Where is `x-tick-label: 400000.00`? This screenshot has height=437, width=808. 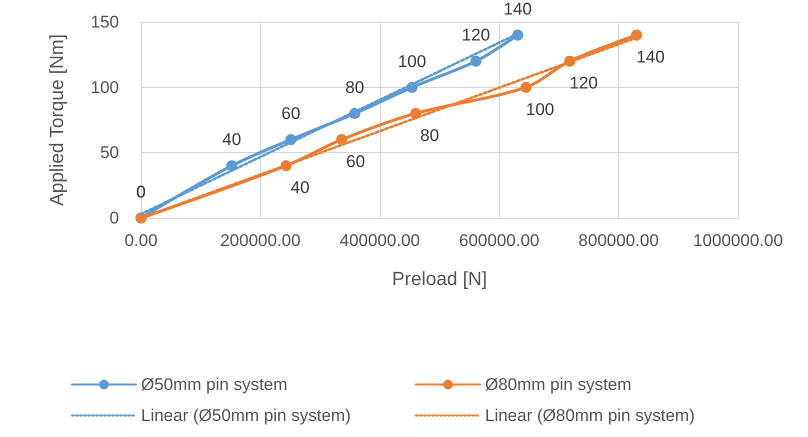 x-tick-label: 400000.00 is located at coordinates (380, 240).